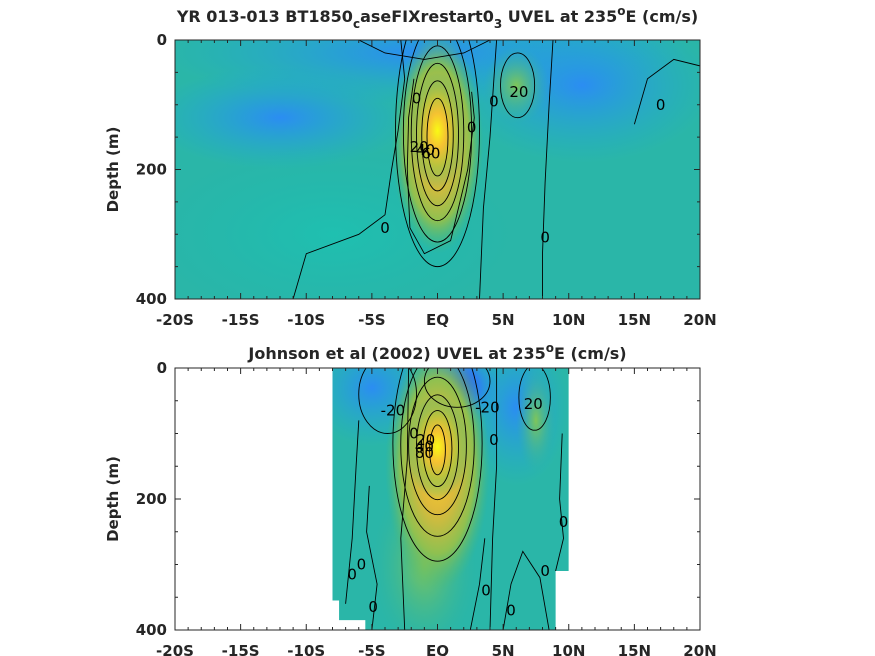  Describe the element at coordinates (427, 16) in the screenshot. I see `title-part: aseFIXrestart0` at that location.